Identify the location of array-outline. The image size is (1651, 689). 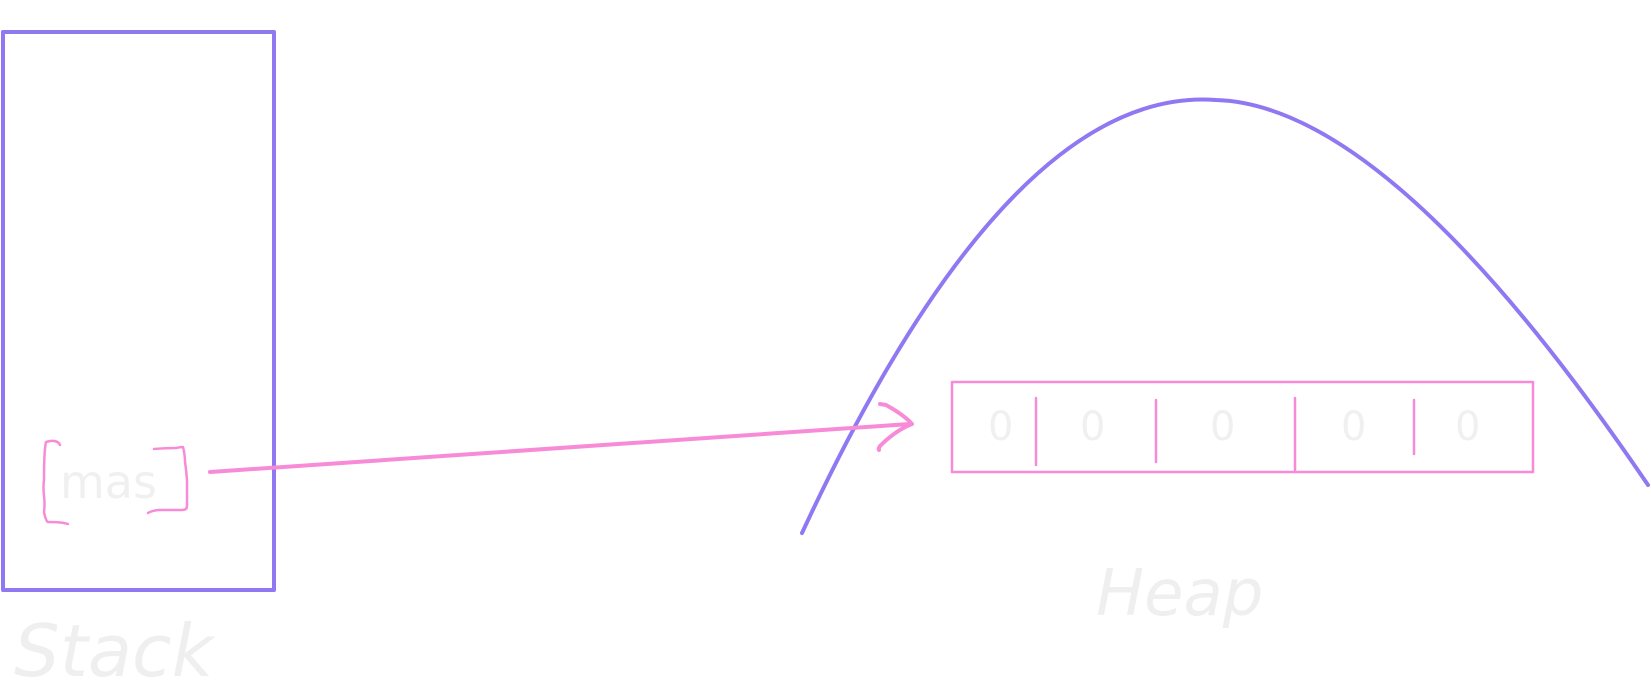
(1242, 427).